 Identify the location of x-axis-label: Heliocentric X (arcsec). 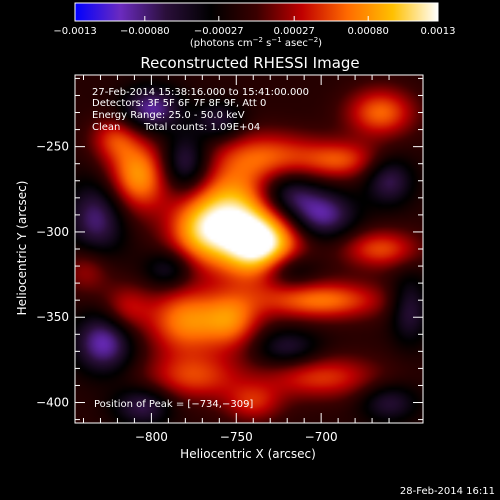
(248, 454).